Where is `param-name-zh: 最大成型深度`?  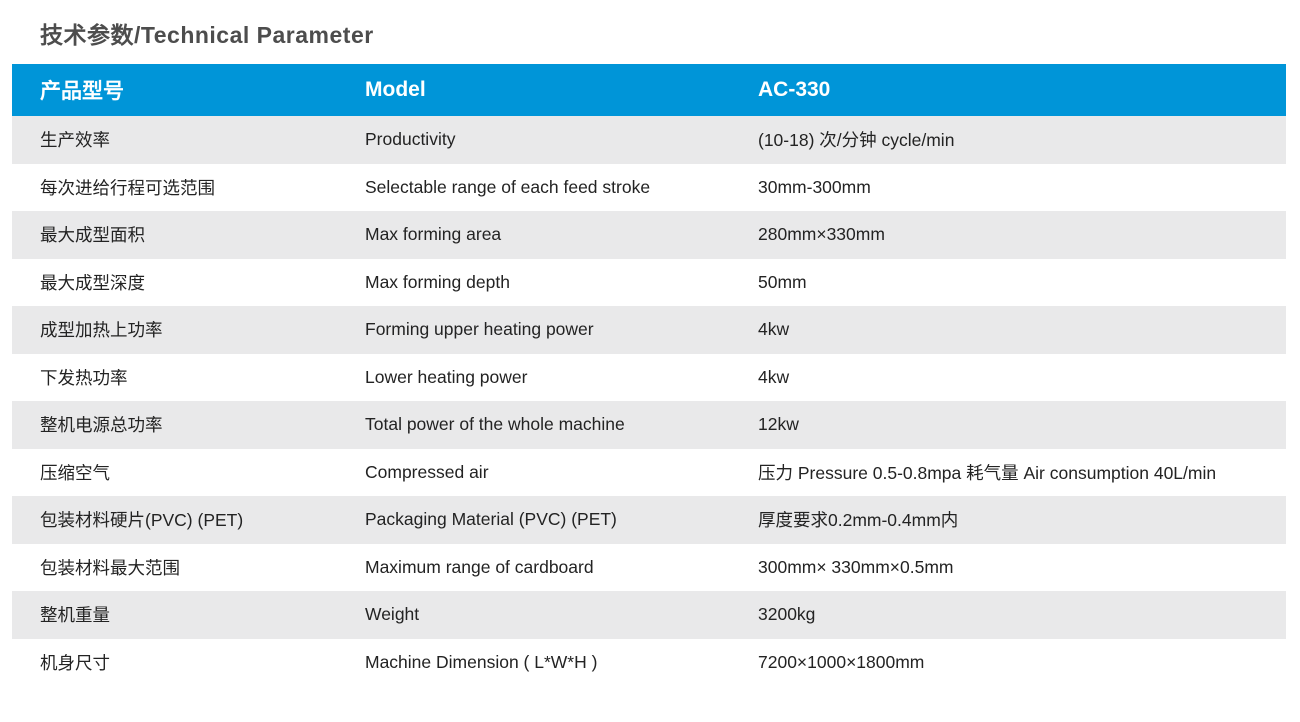
param-name-zh: 最大成型深度 is located at coordinates (92, 282).